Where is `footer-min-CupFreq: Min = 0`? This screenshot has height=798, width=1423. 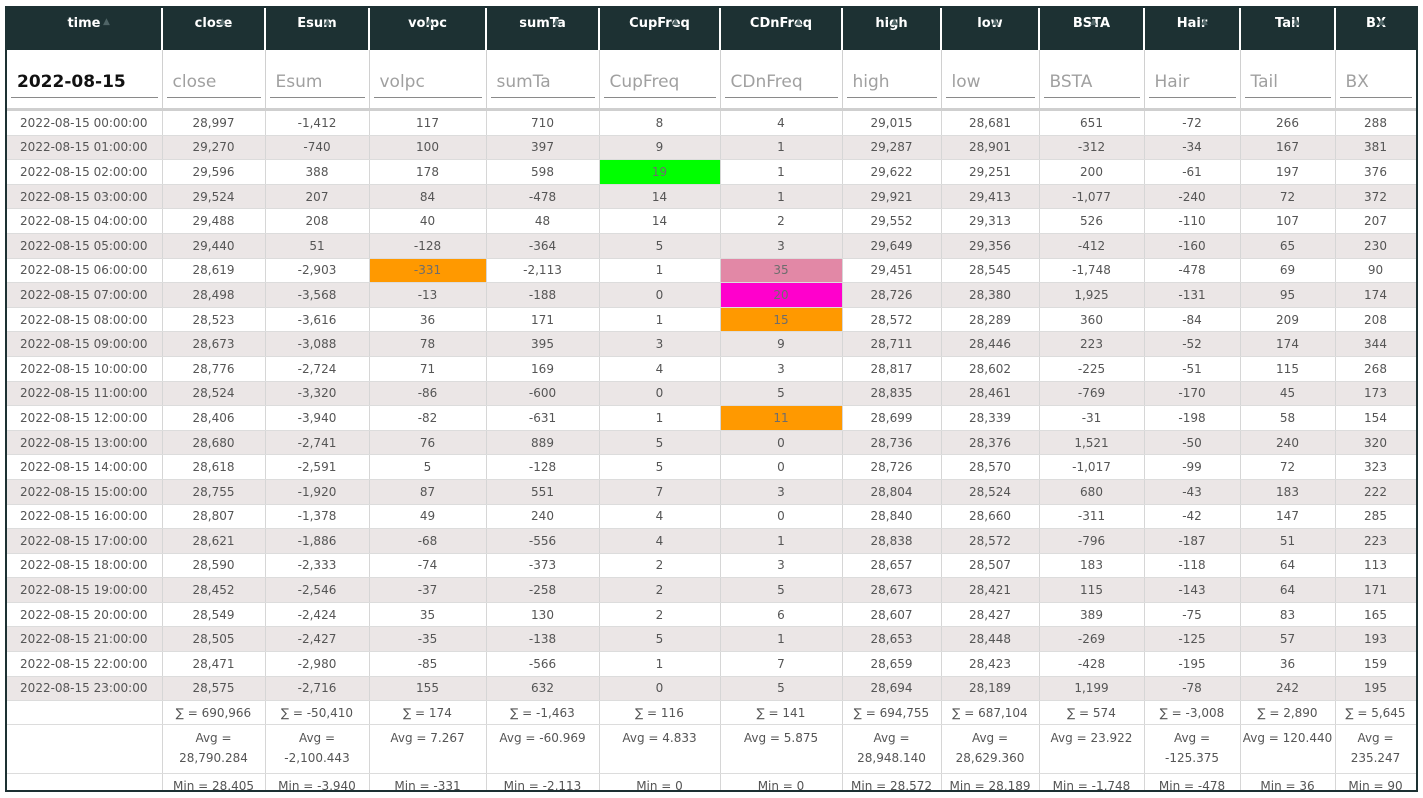
footer-min-CupFreq: Min = 0 is located at coordinates (660, 781).